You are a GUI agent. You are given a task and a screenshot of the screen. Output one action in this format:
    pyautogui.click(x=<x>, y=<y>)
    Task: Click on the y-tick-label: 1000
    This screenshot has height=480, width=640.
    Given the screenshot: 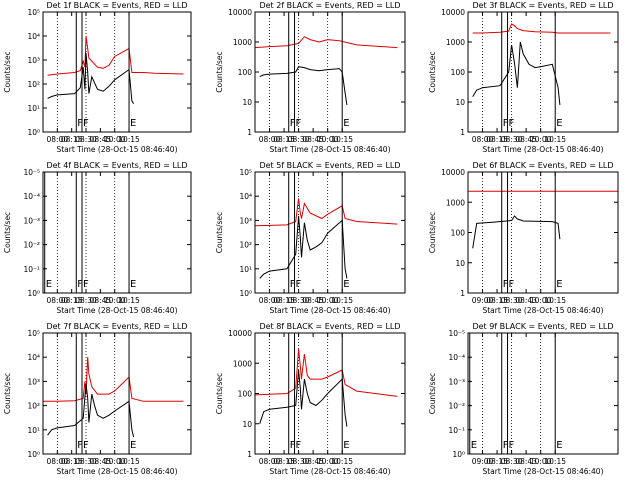 What is the action you would take?
    pyautogui.click(x=455, y=42)
    